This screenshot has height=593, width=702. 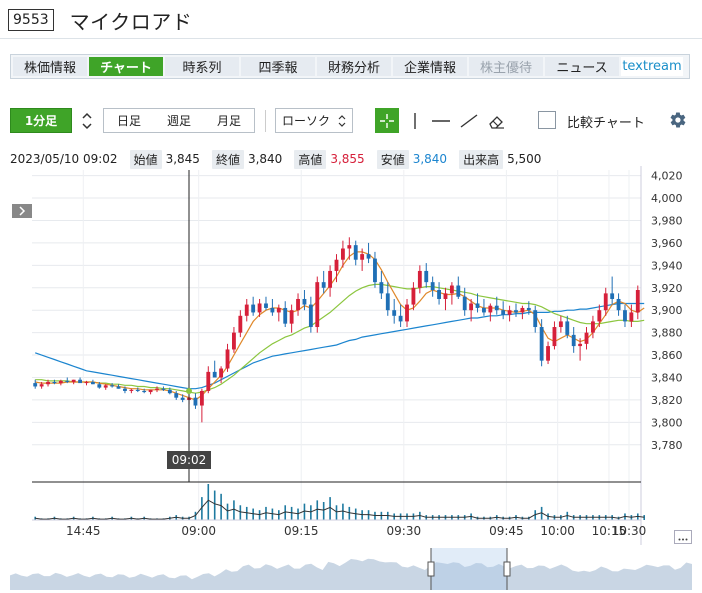 I want to click on trend-line-icon, so click(x=469, y=120).